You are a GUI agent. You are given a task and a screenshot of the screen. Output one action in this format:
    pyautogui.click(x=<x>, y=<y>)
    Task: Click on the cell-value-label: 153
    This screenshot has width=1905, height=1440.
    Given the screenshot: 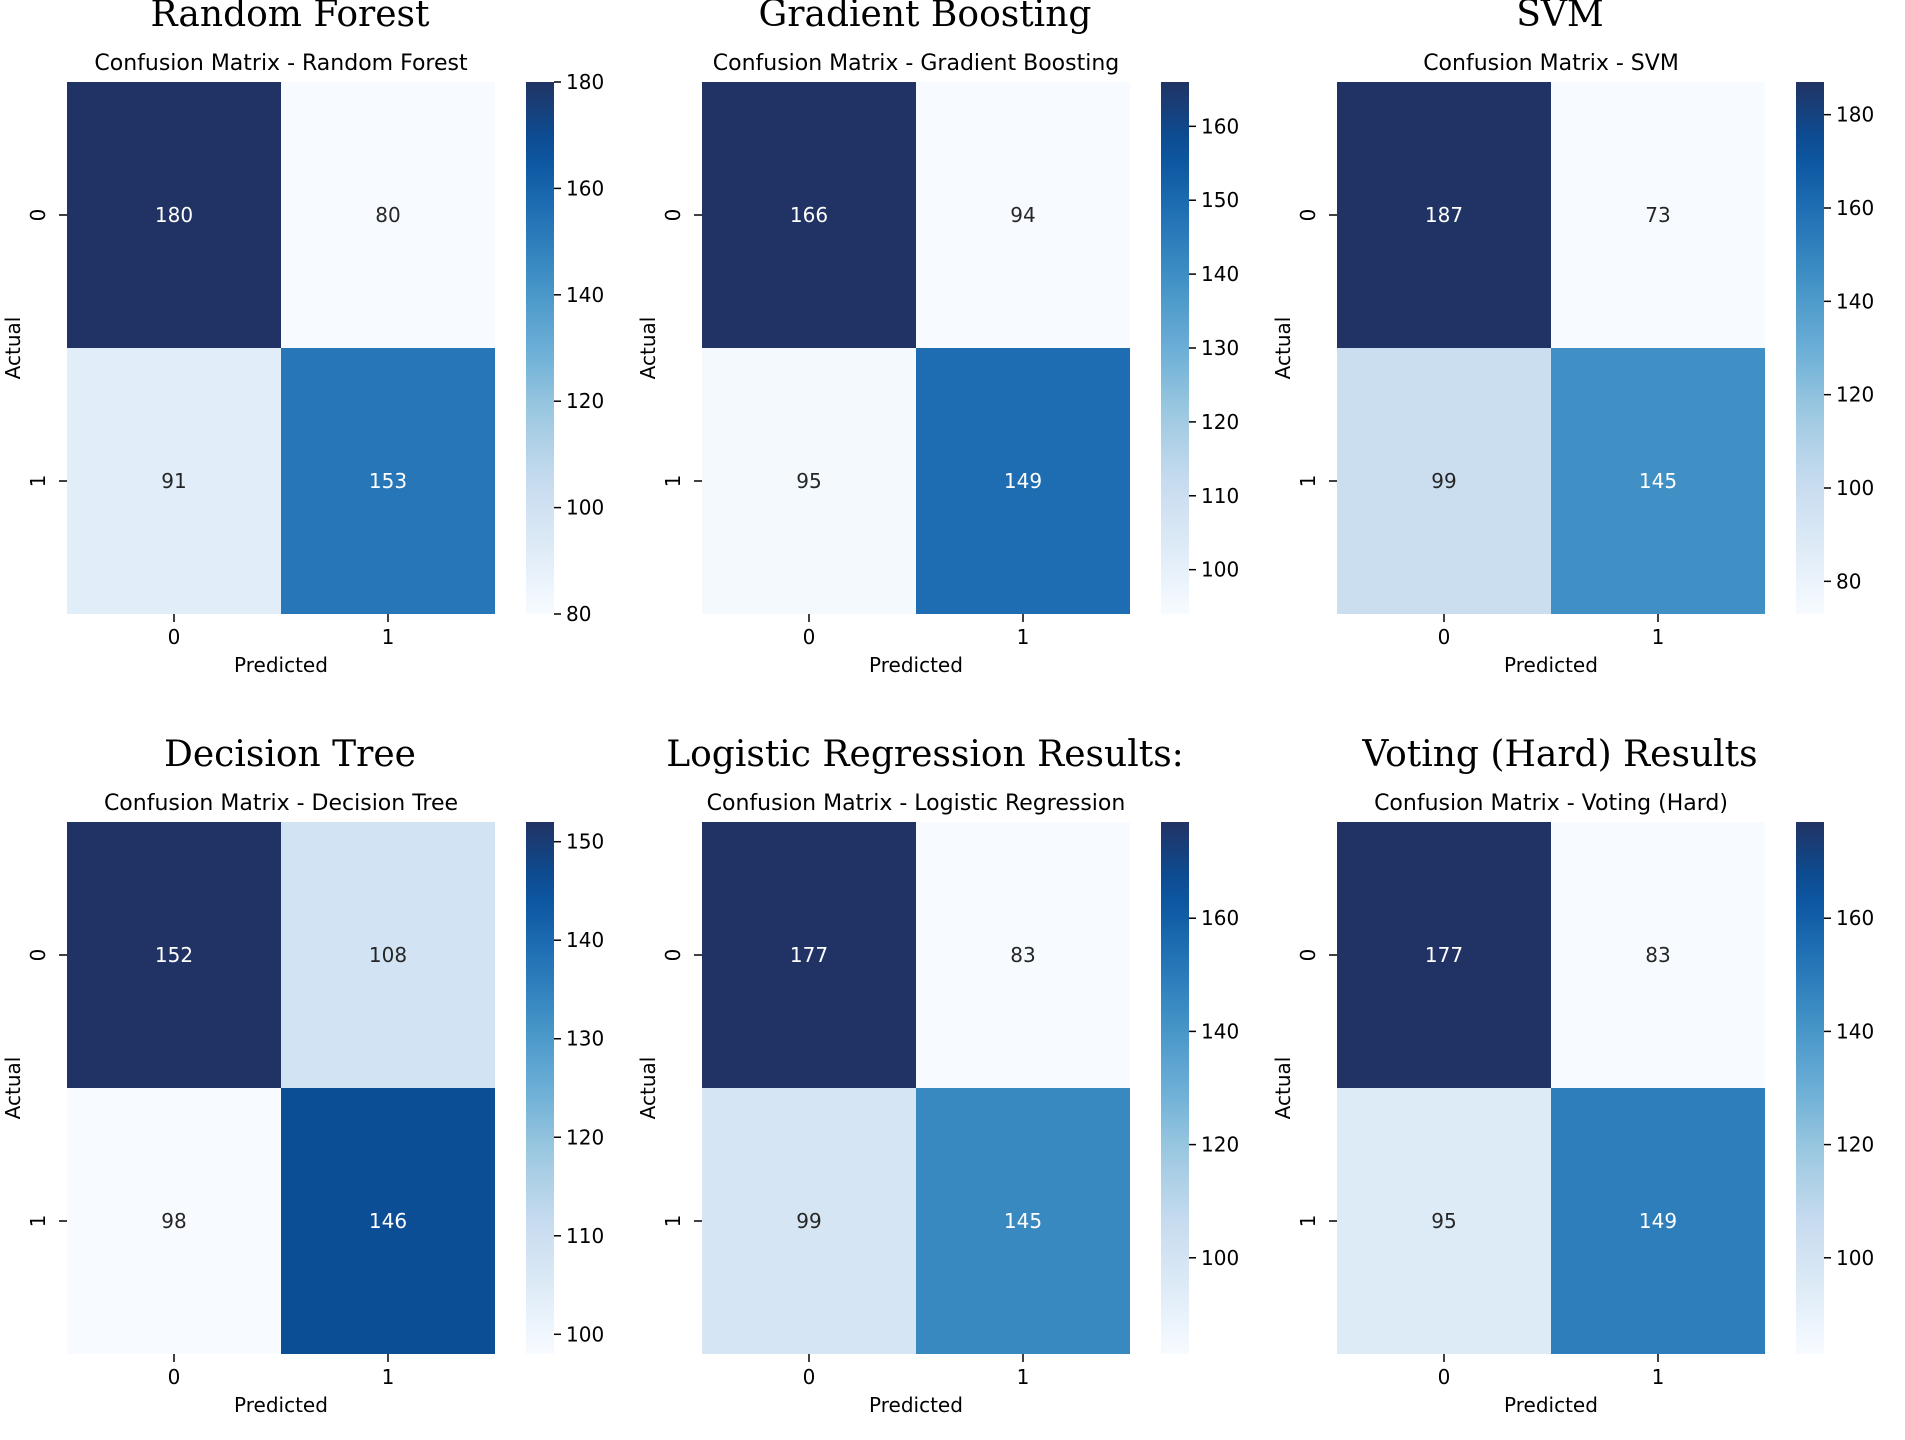 What is the action you would take?
    pyautogui.click(x=388, y=481)
    